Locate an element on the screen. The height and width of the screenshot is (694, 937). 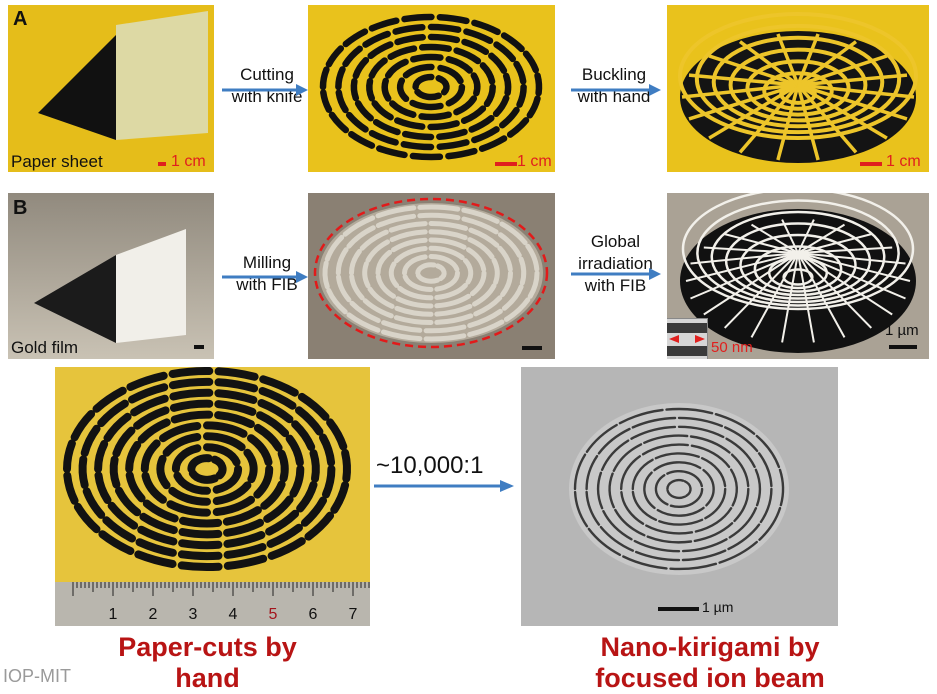
arrow-milling is located at coordinates (265, 277).